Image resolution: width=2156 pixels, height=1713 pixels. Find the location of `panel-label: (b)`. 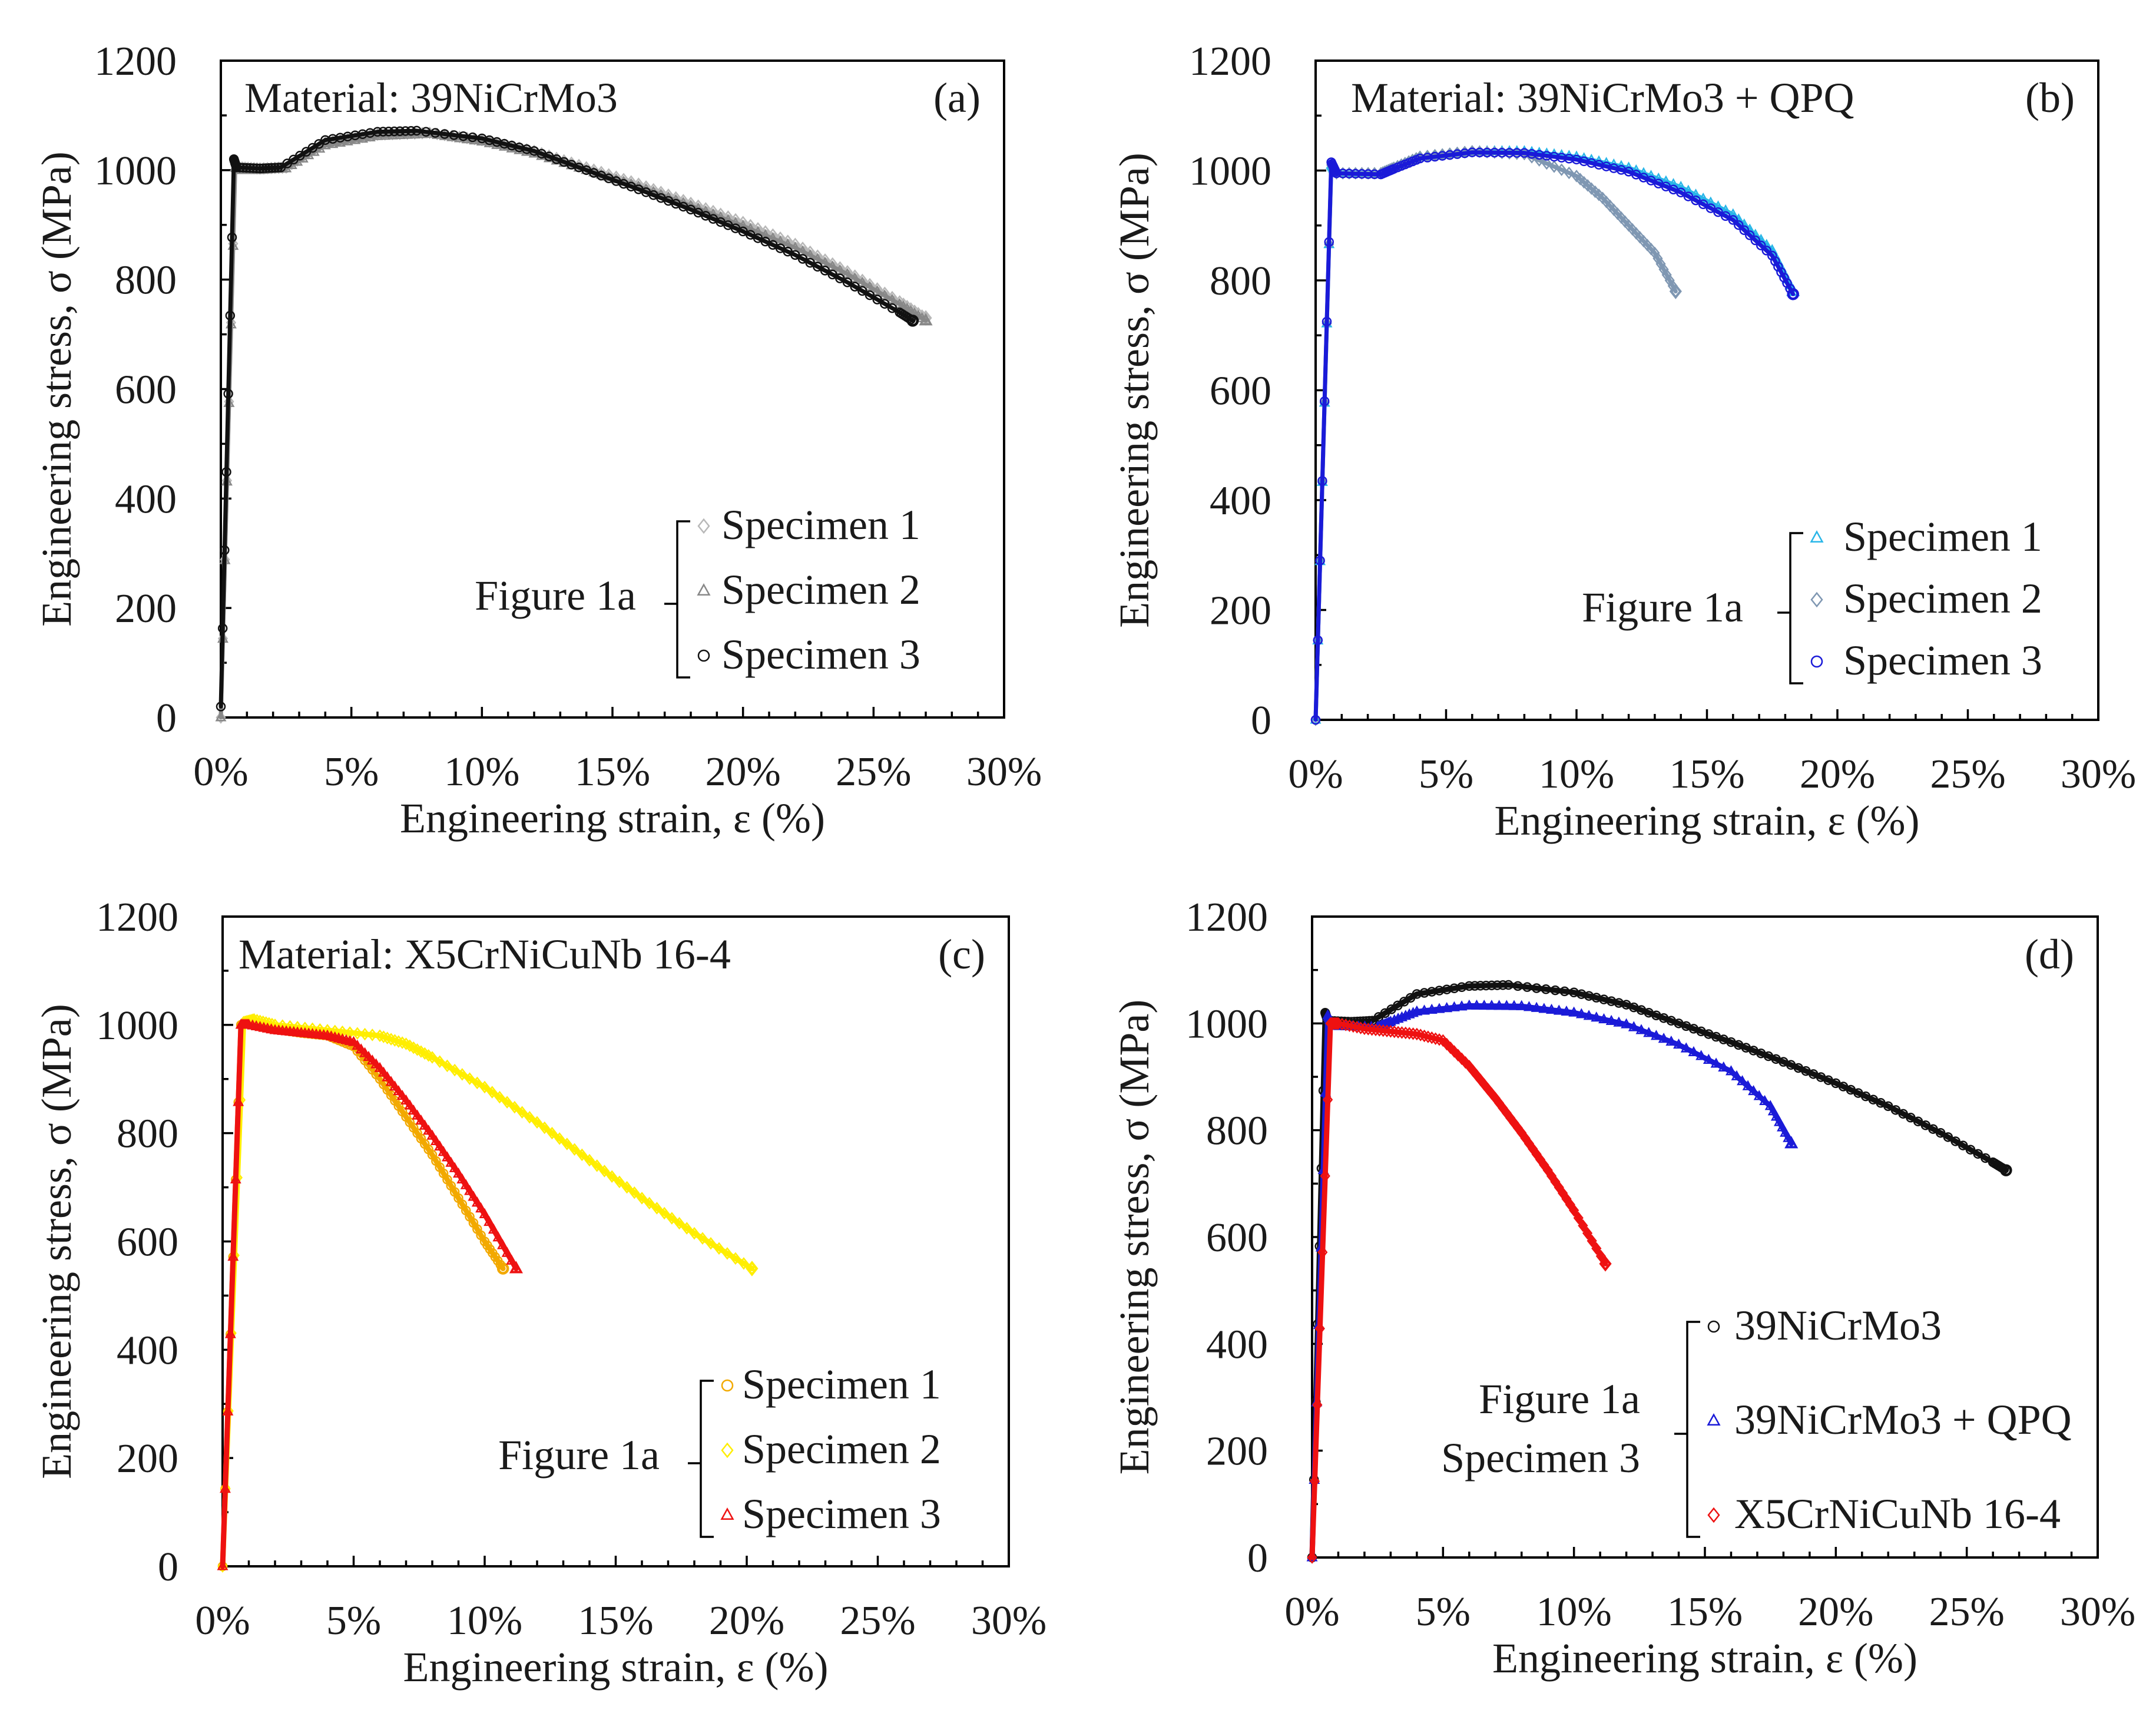

panel-label: (b) is located at coordinates (2050, 97).